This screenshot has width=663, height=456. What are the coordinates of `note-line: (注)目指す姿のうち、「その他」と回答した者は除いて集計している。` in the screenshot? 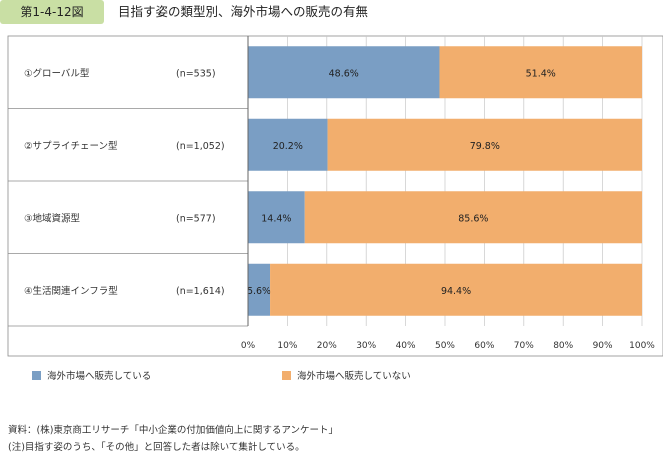 It's located at (156, 447).